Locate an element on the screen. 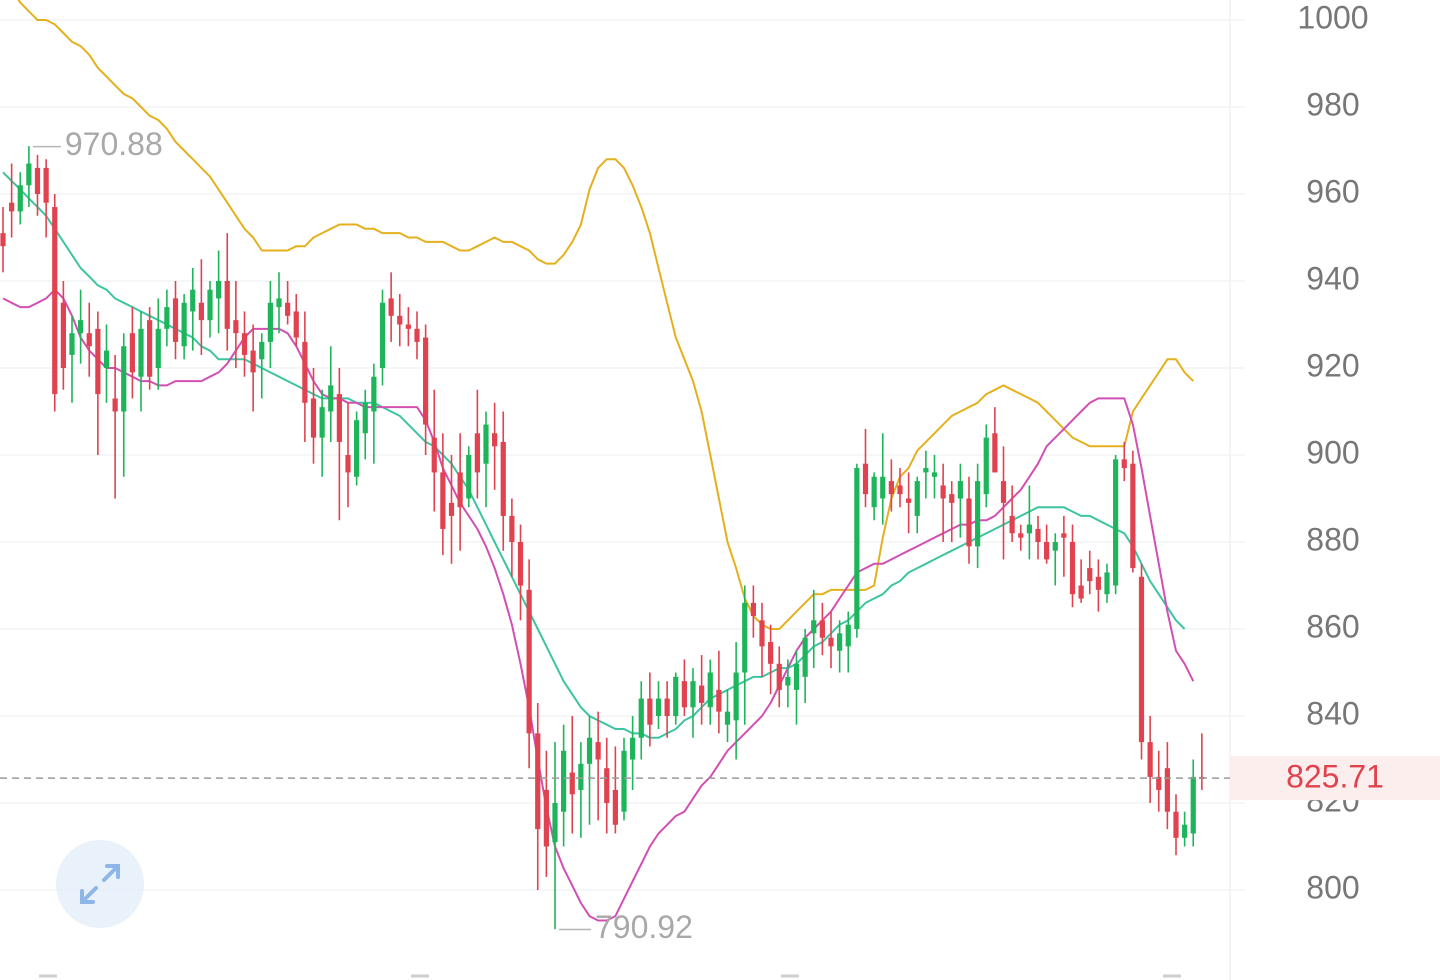 The width and height of the screenshot is (1440, 980). y-tick-label: 980 is located at coordinates (1332, 104).